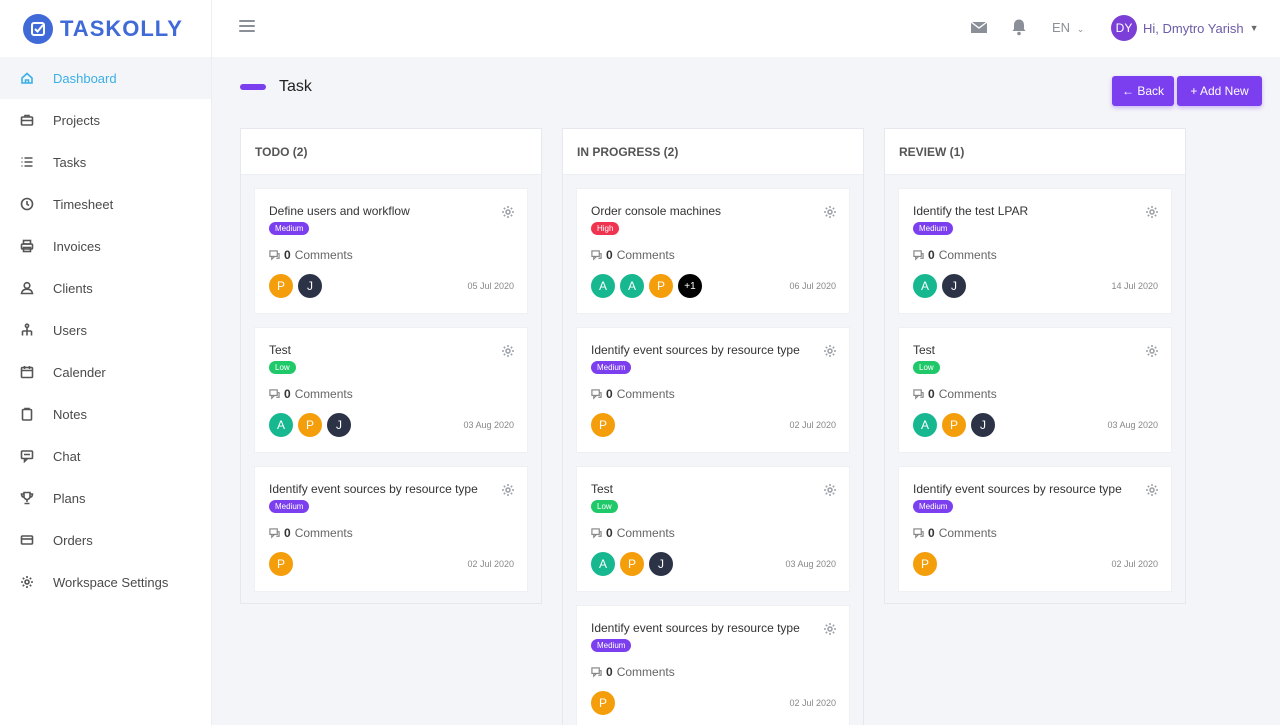 This screenshot has width=1280, height=725. What do you see at coordinates (812, 425) in the screenshot?
I see `due-date: 02 Jul 2020` at bounding box center [812, 425].